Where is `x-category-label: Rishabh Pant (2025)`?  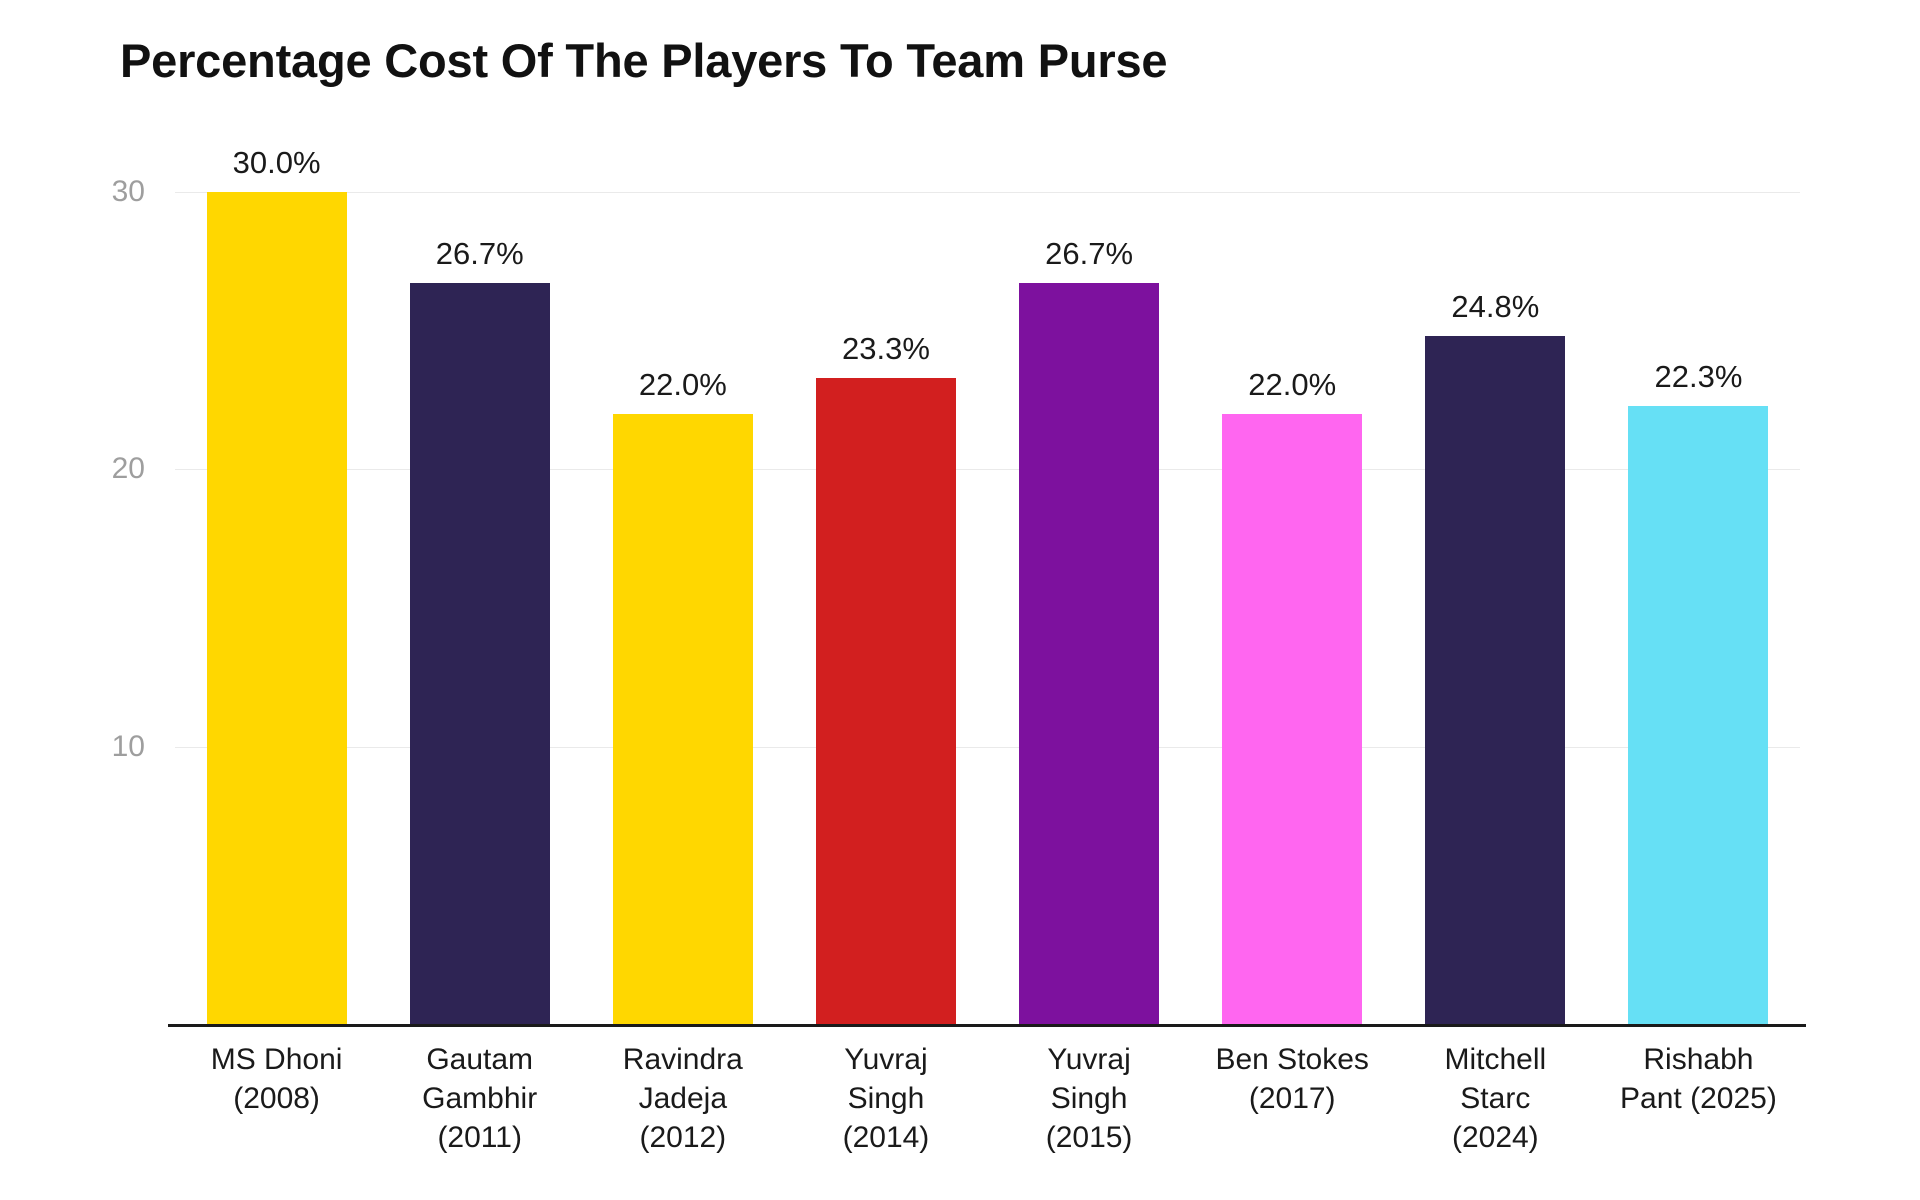
x-category-label: Rishabh Pant (2025) is located at coordinates (1698, 1079).